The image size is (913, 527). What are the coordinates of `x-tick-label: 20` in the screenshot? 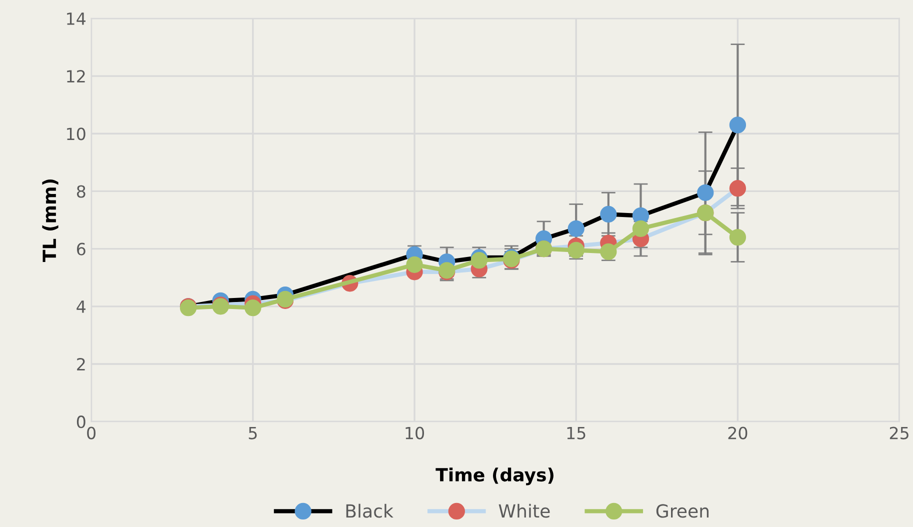 It's located at (738, 433).